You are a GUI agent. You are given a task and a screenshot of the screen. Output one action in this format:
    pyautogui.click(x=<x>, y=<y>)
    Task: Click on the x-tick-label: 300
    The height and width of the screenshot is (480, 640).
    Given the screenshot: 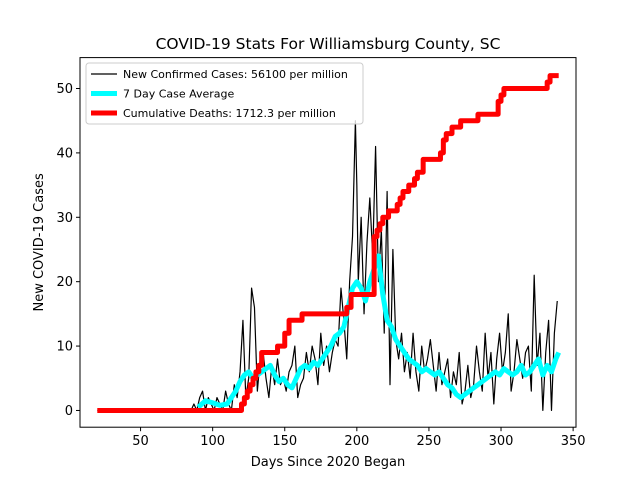 What is the action you would take?
    pyautogui.click(x=501, y=441)
    